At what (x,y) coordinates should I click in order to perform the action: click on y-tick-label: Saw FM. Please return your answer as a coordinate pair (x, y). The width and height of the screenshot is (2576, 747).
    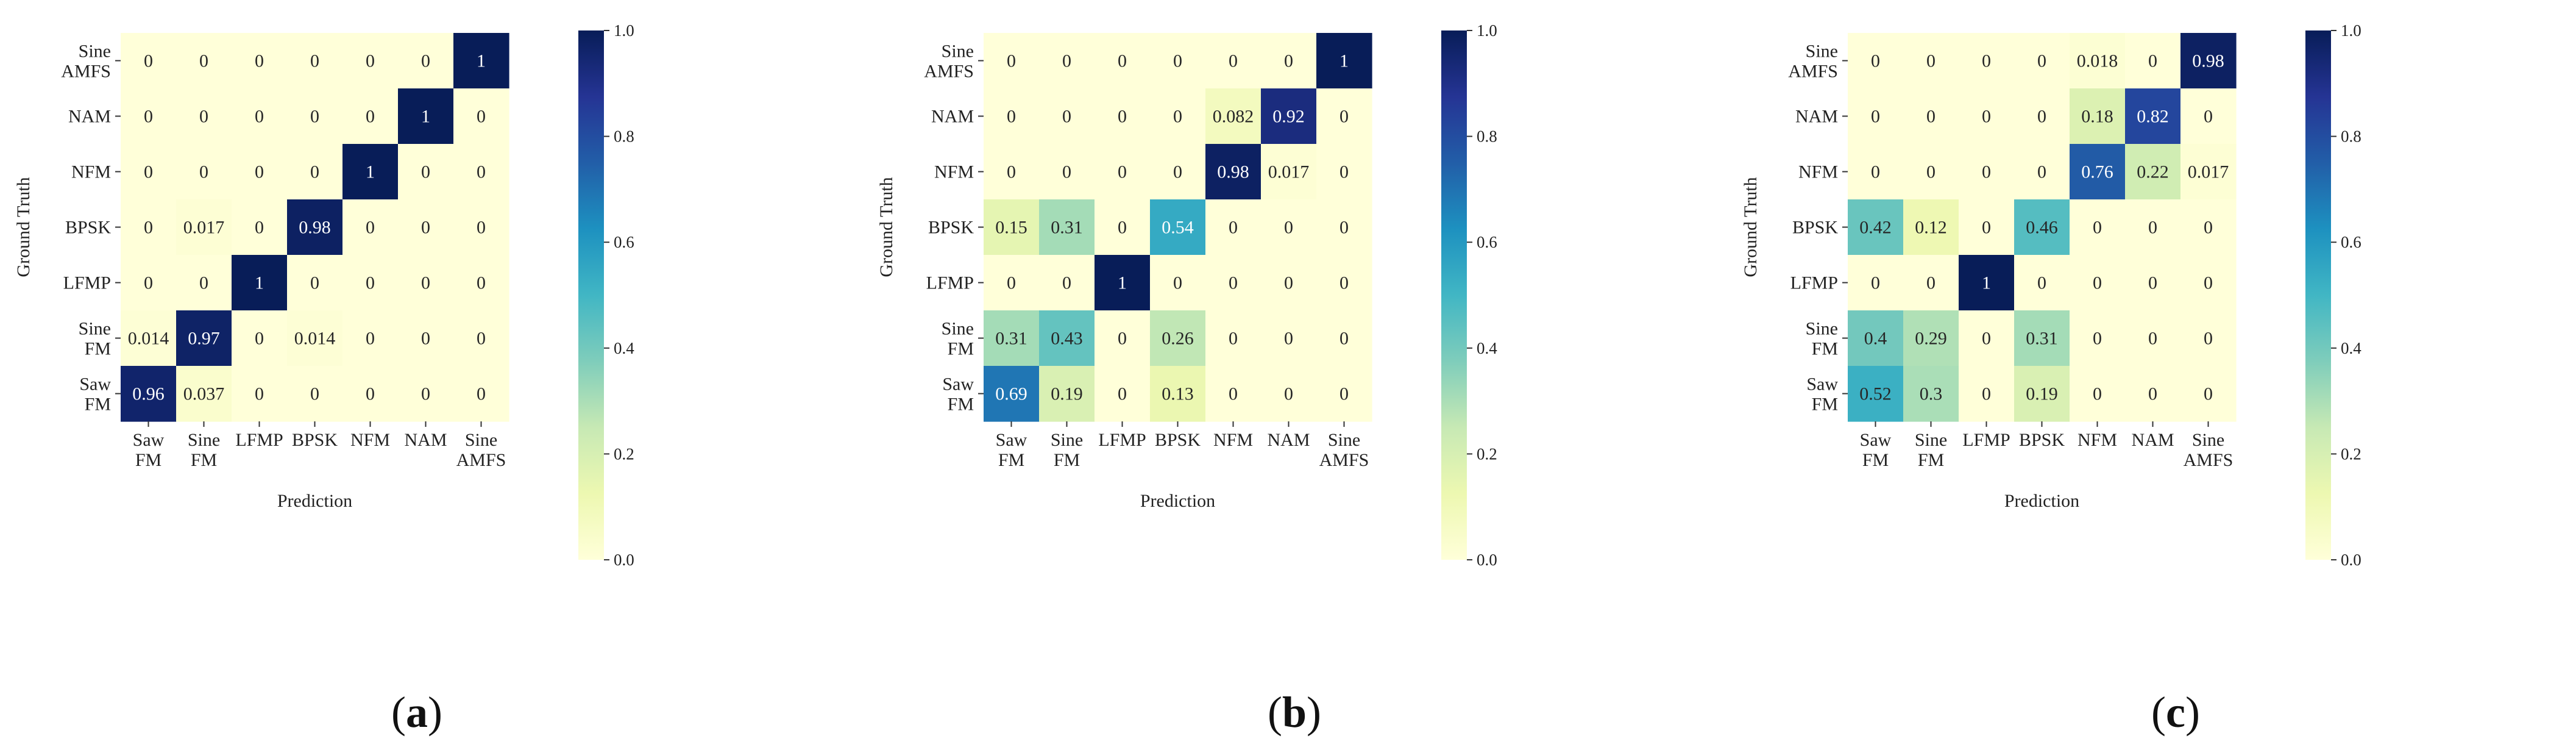
    Looking at the image, I should click on (958, 394).